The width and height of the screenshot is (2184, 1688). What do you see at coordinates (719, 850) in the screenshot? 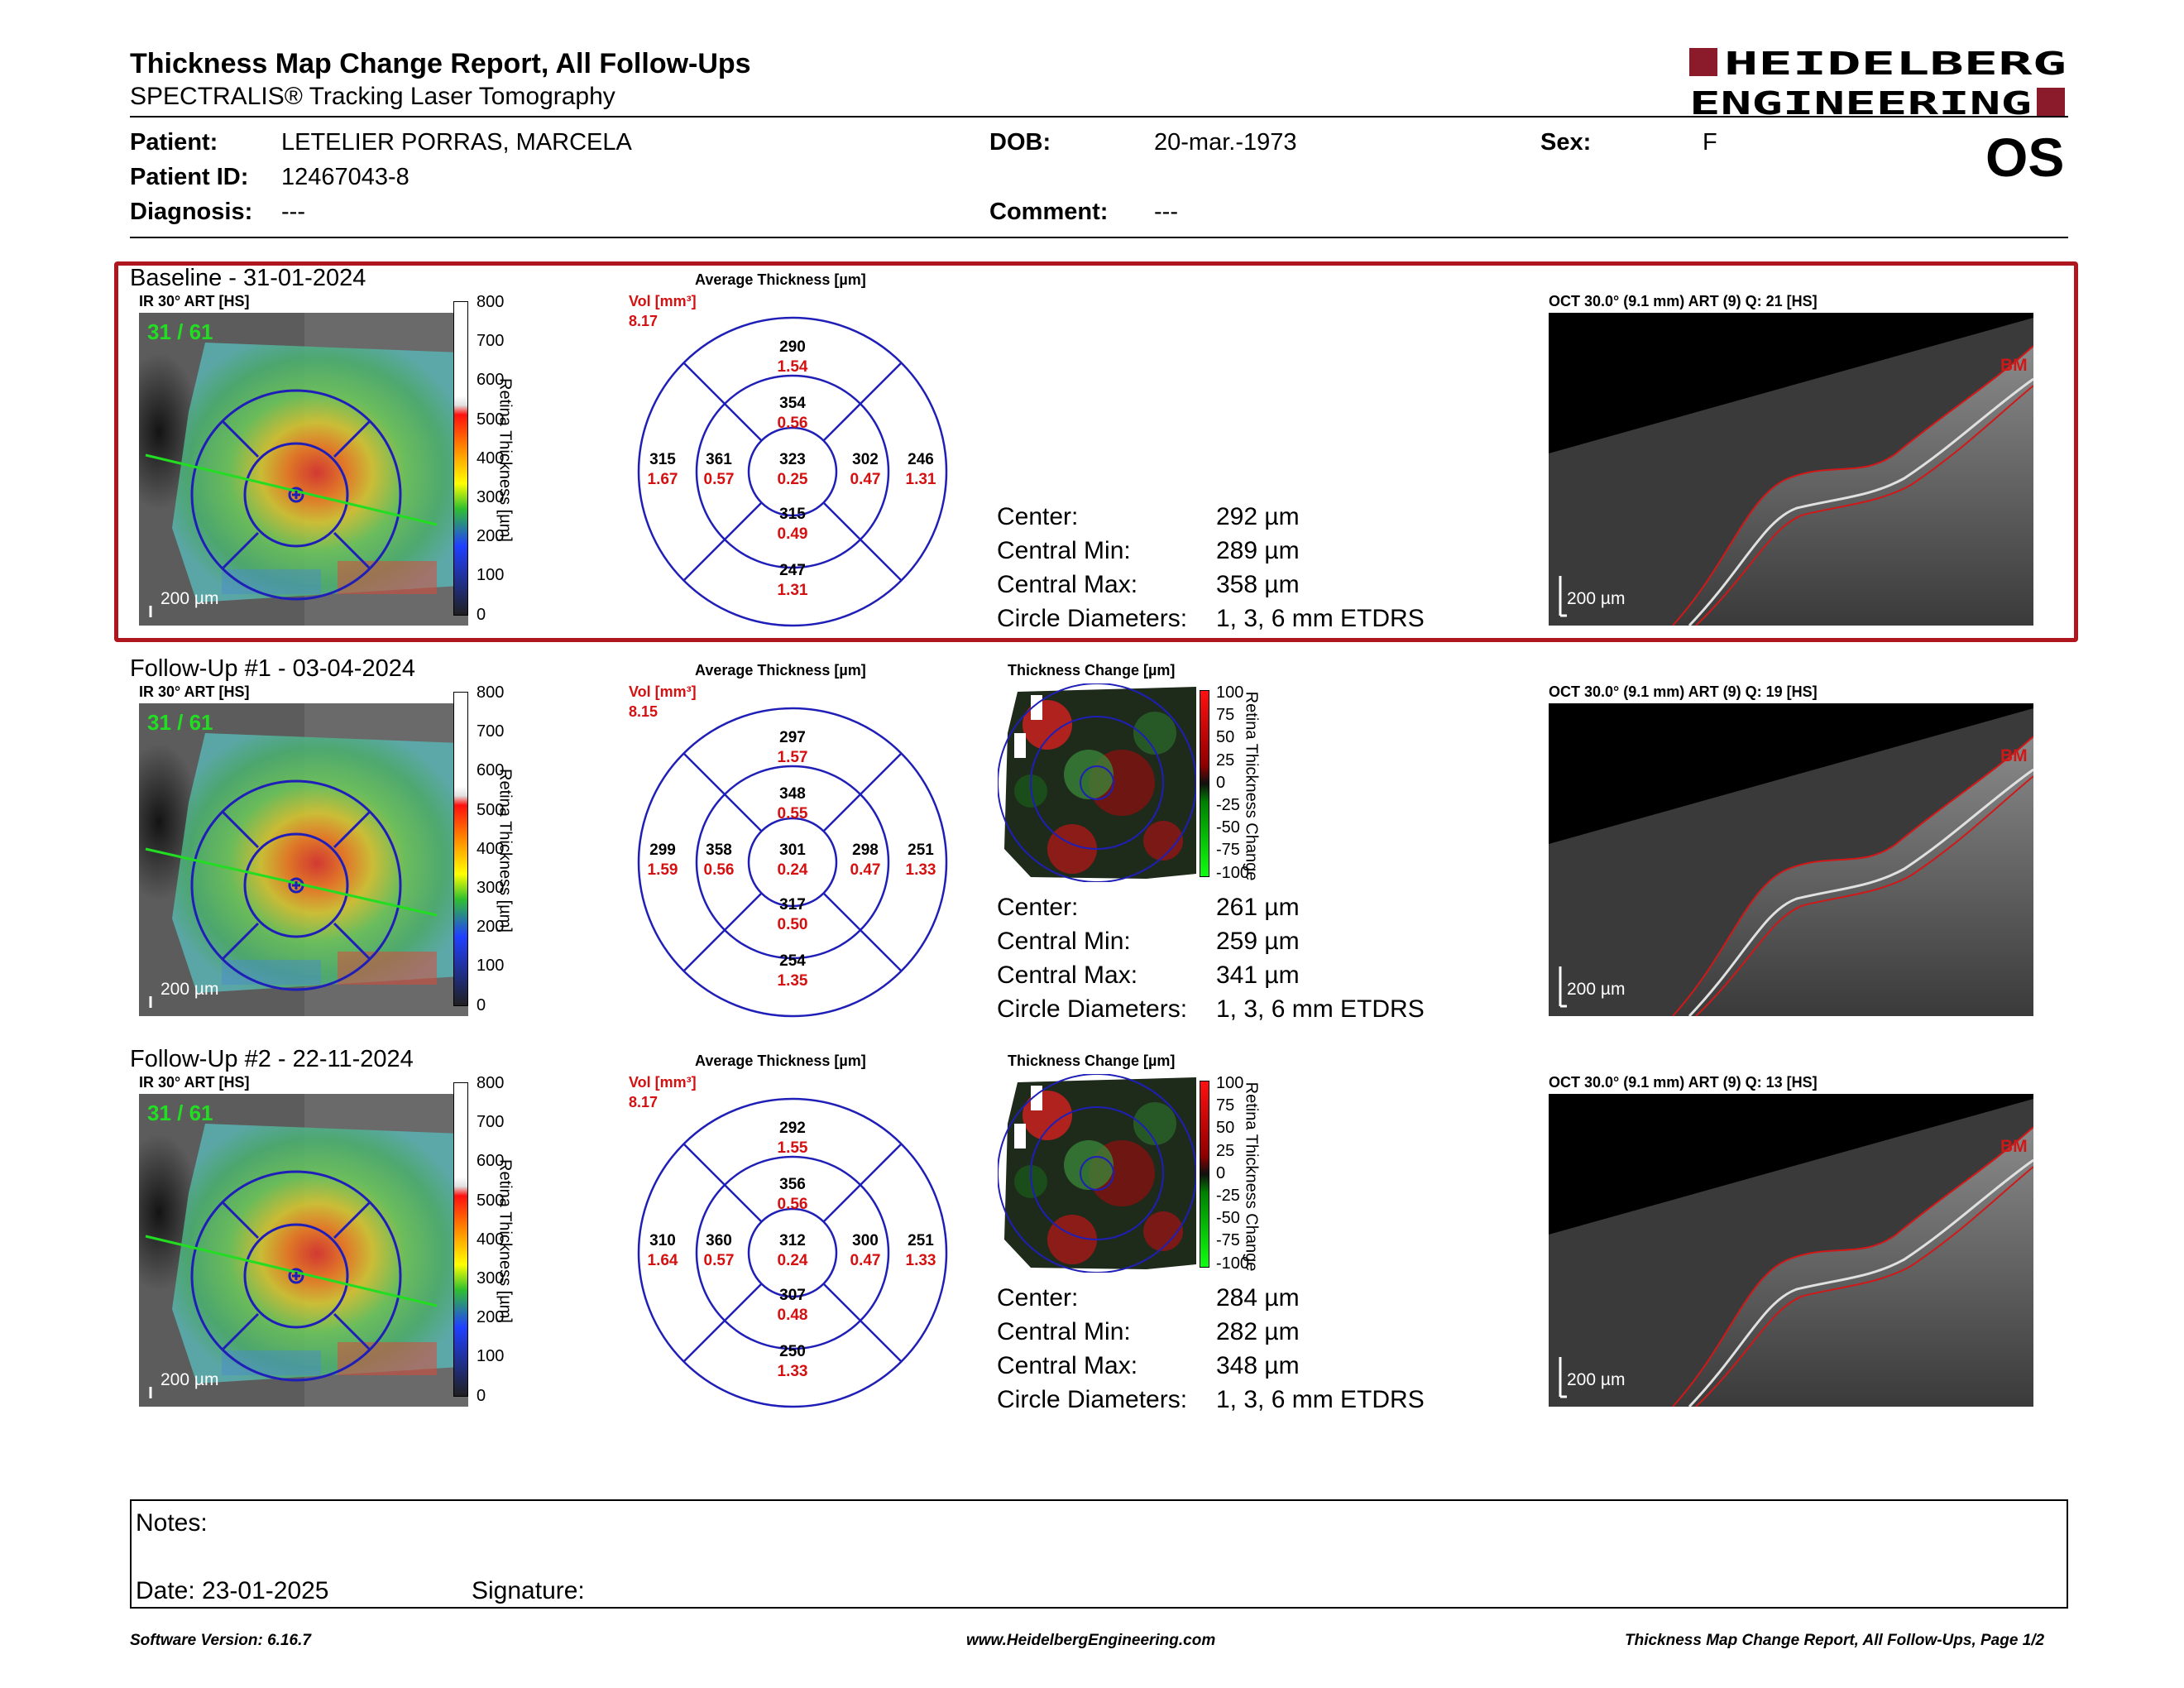
I see `sector-thickness: 358` at bounding box center [719, 850].